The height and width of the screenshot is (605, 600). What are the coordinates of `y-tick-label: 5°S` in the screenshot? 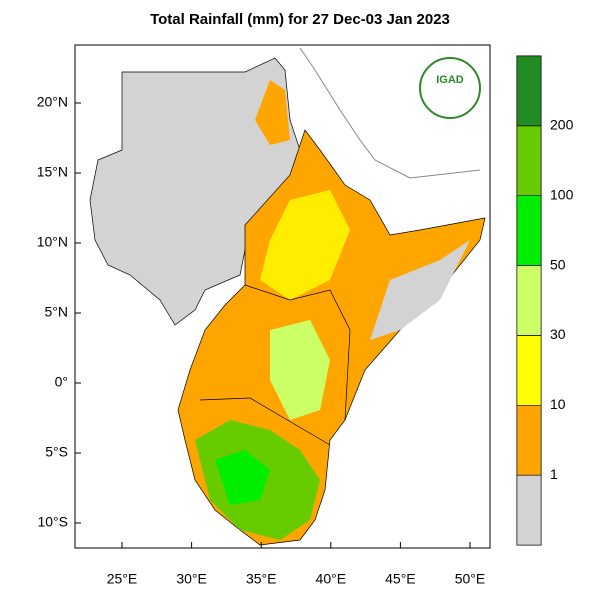 It's located at (56, 452).